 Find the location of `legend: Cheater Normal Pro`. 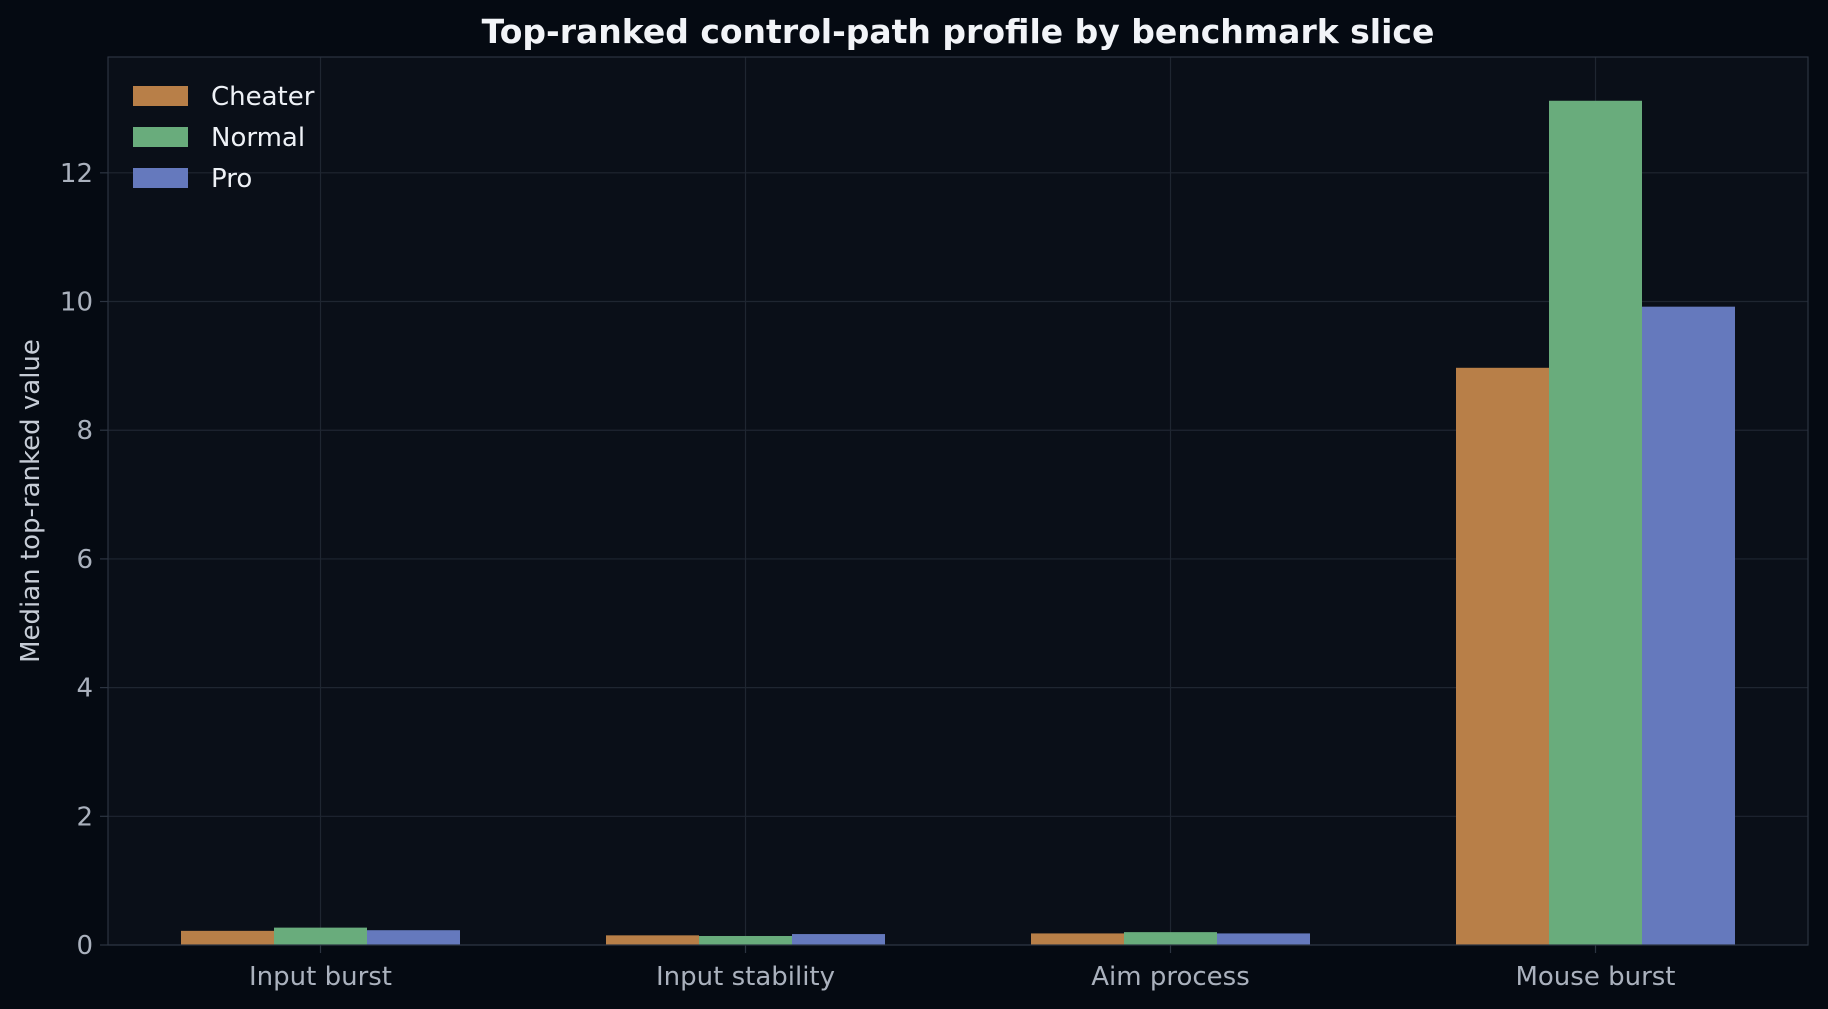

legend: Cheater Normal Pro is located at coordinates (224, 138).